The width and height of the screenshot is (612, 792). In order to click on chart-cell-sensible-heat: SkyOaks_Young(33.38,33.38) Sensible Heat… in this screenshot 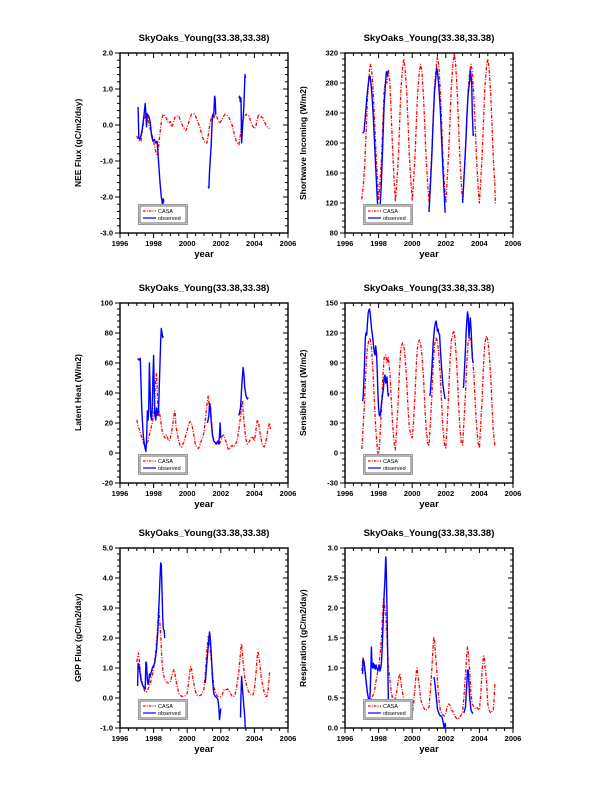, I will do `click(408, 403)`.